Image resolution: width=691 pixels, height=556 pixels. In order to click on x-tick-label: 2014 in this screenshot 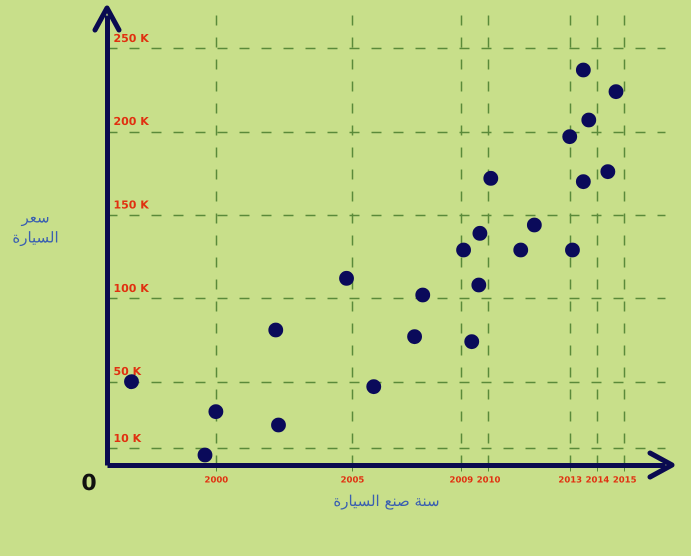, I will do `click(598, 481)`.